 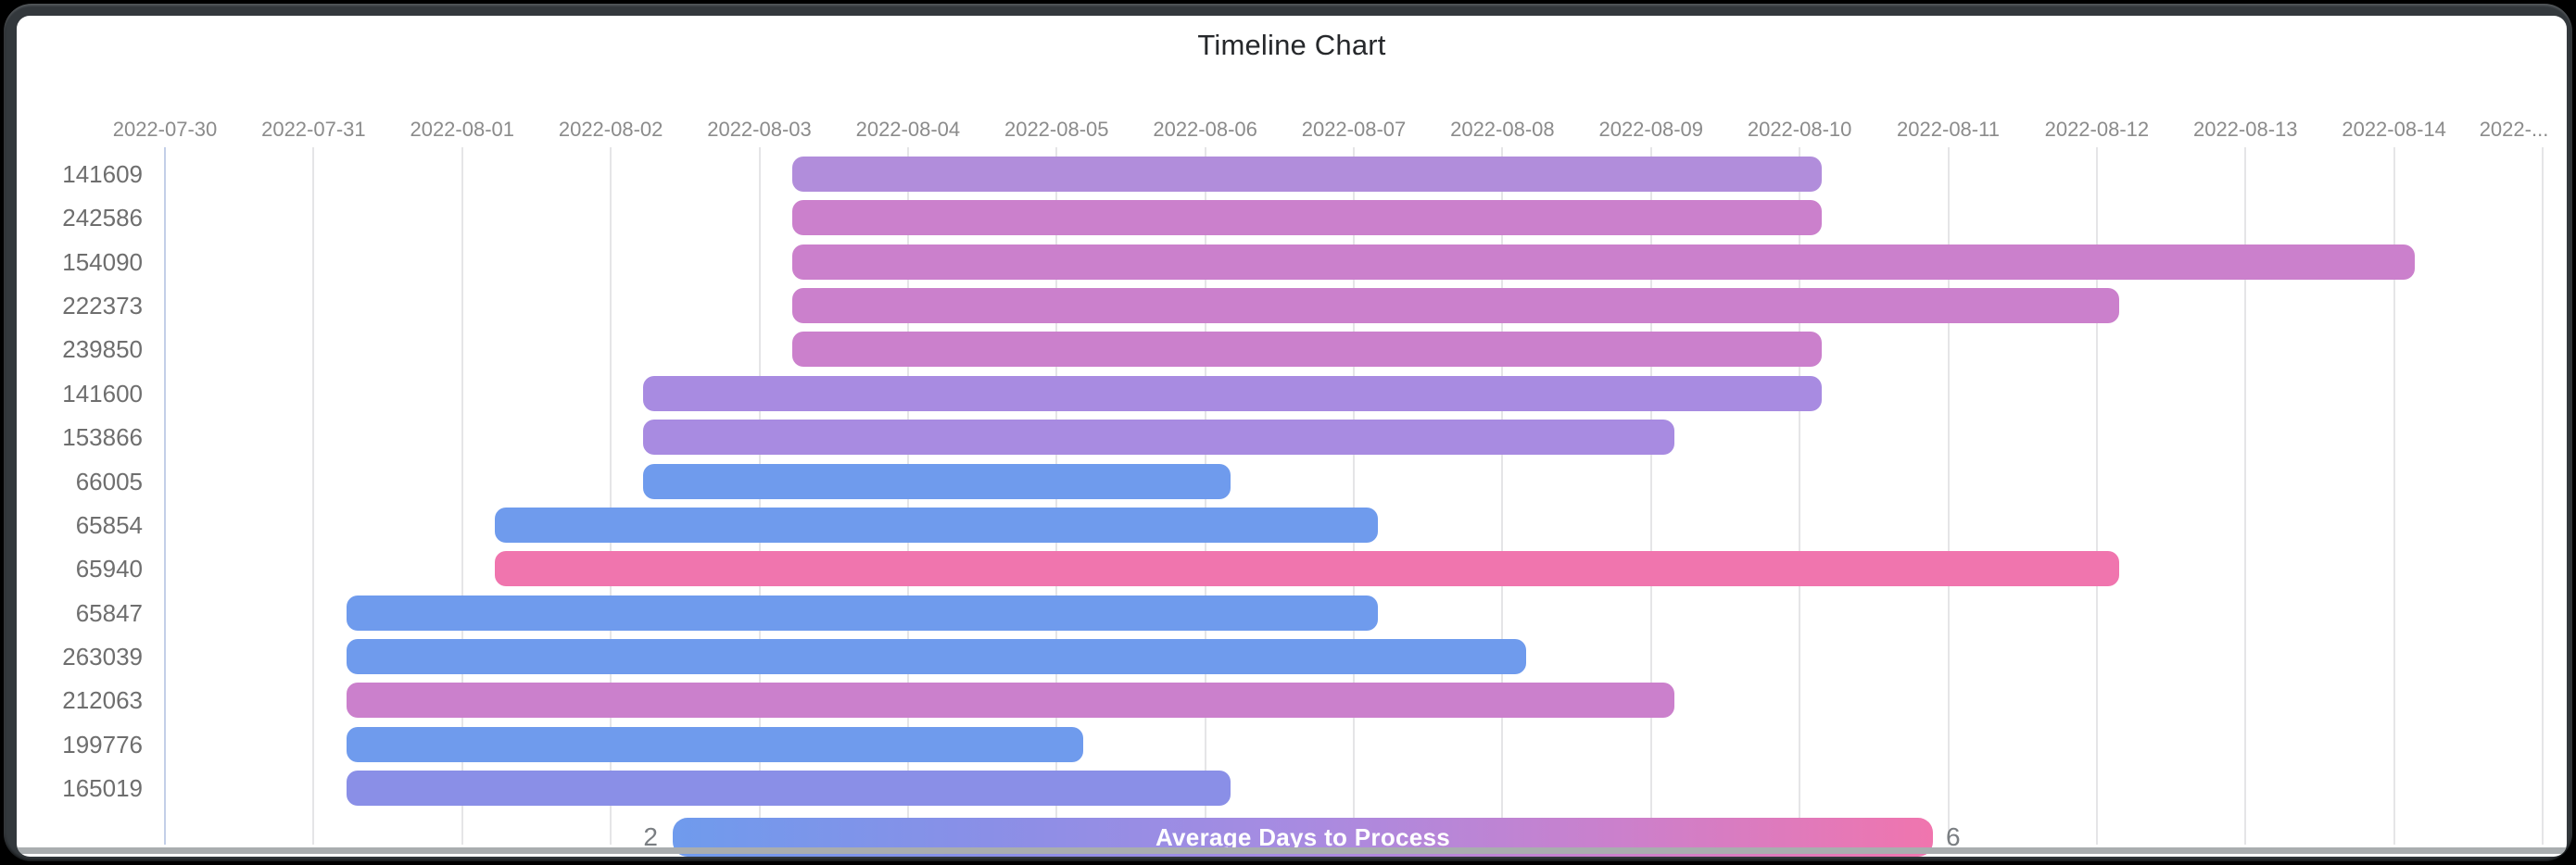 What do you see at coordinates (109, 481) in the screenshot?
I see `row-label-66005: 66005` at bounding box center [109, 481].